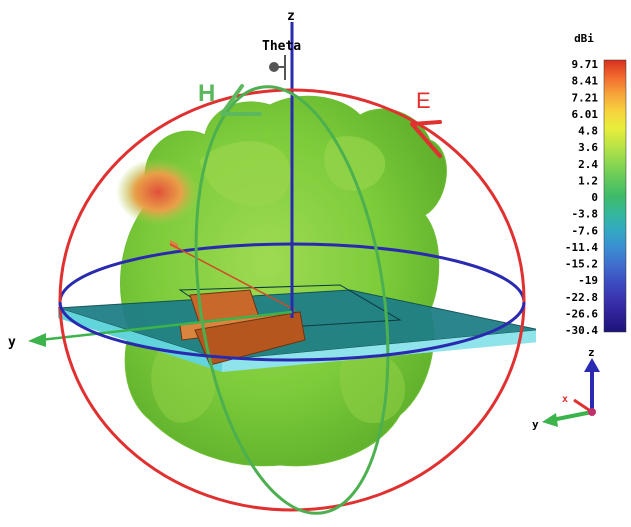  I want to click on theta-indicator: Theta, so click(281, 59).